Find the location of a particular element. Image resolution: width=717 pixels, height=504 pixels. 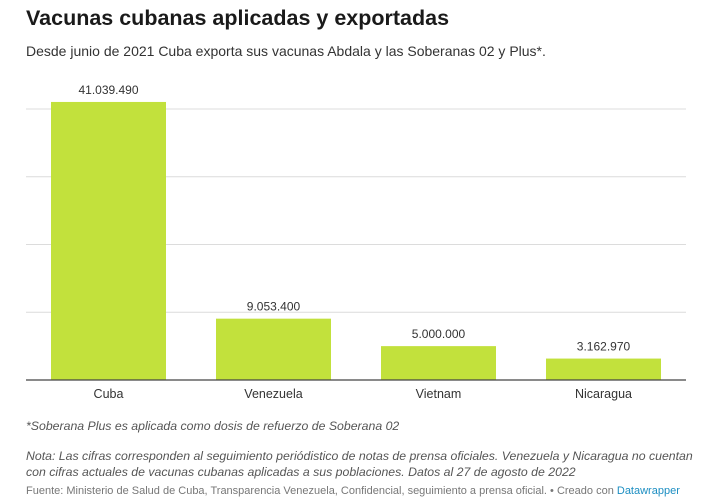

chart-title: Vacunas cubanas aplicadas y exportadas is located at coordinates (238, 18).